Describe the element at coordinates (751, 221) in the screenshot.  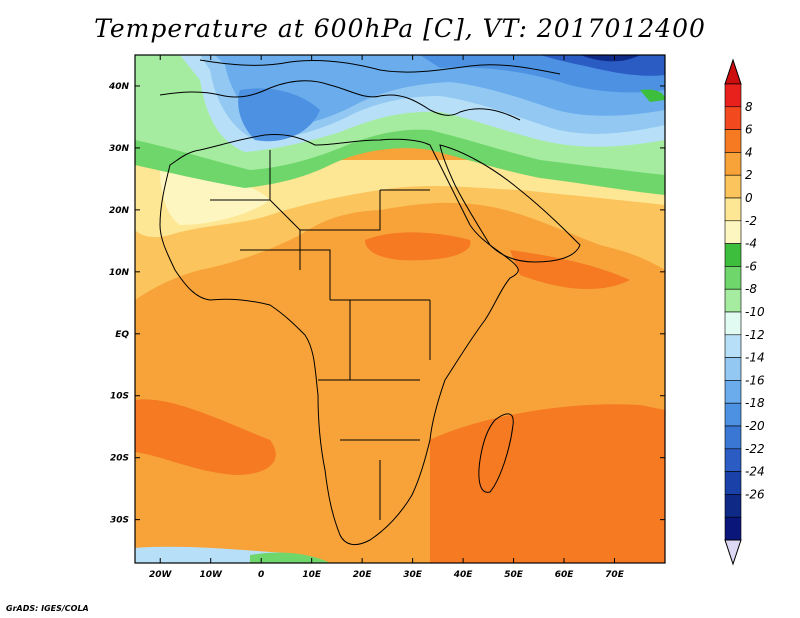
I see `colorbar-label: -2` at that location.